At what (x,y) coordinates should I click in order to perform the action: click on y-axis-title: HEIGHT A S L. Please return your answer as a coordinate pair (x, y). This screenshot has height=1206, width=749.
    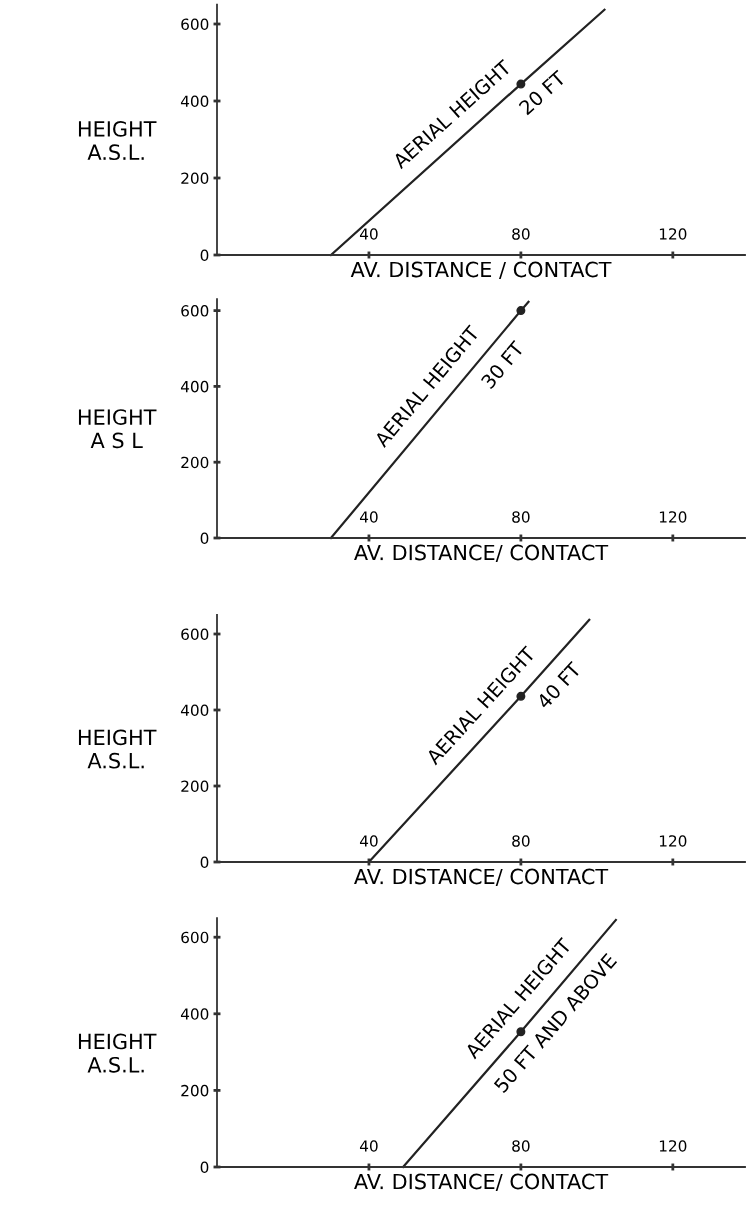
    Looking at the image, I should click on (117, 429).